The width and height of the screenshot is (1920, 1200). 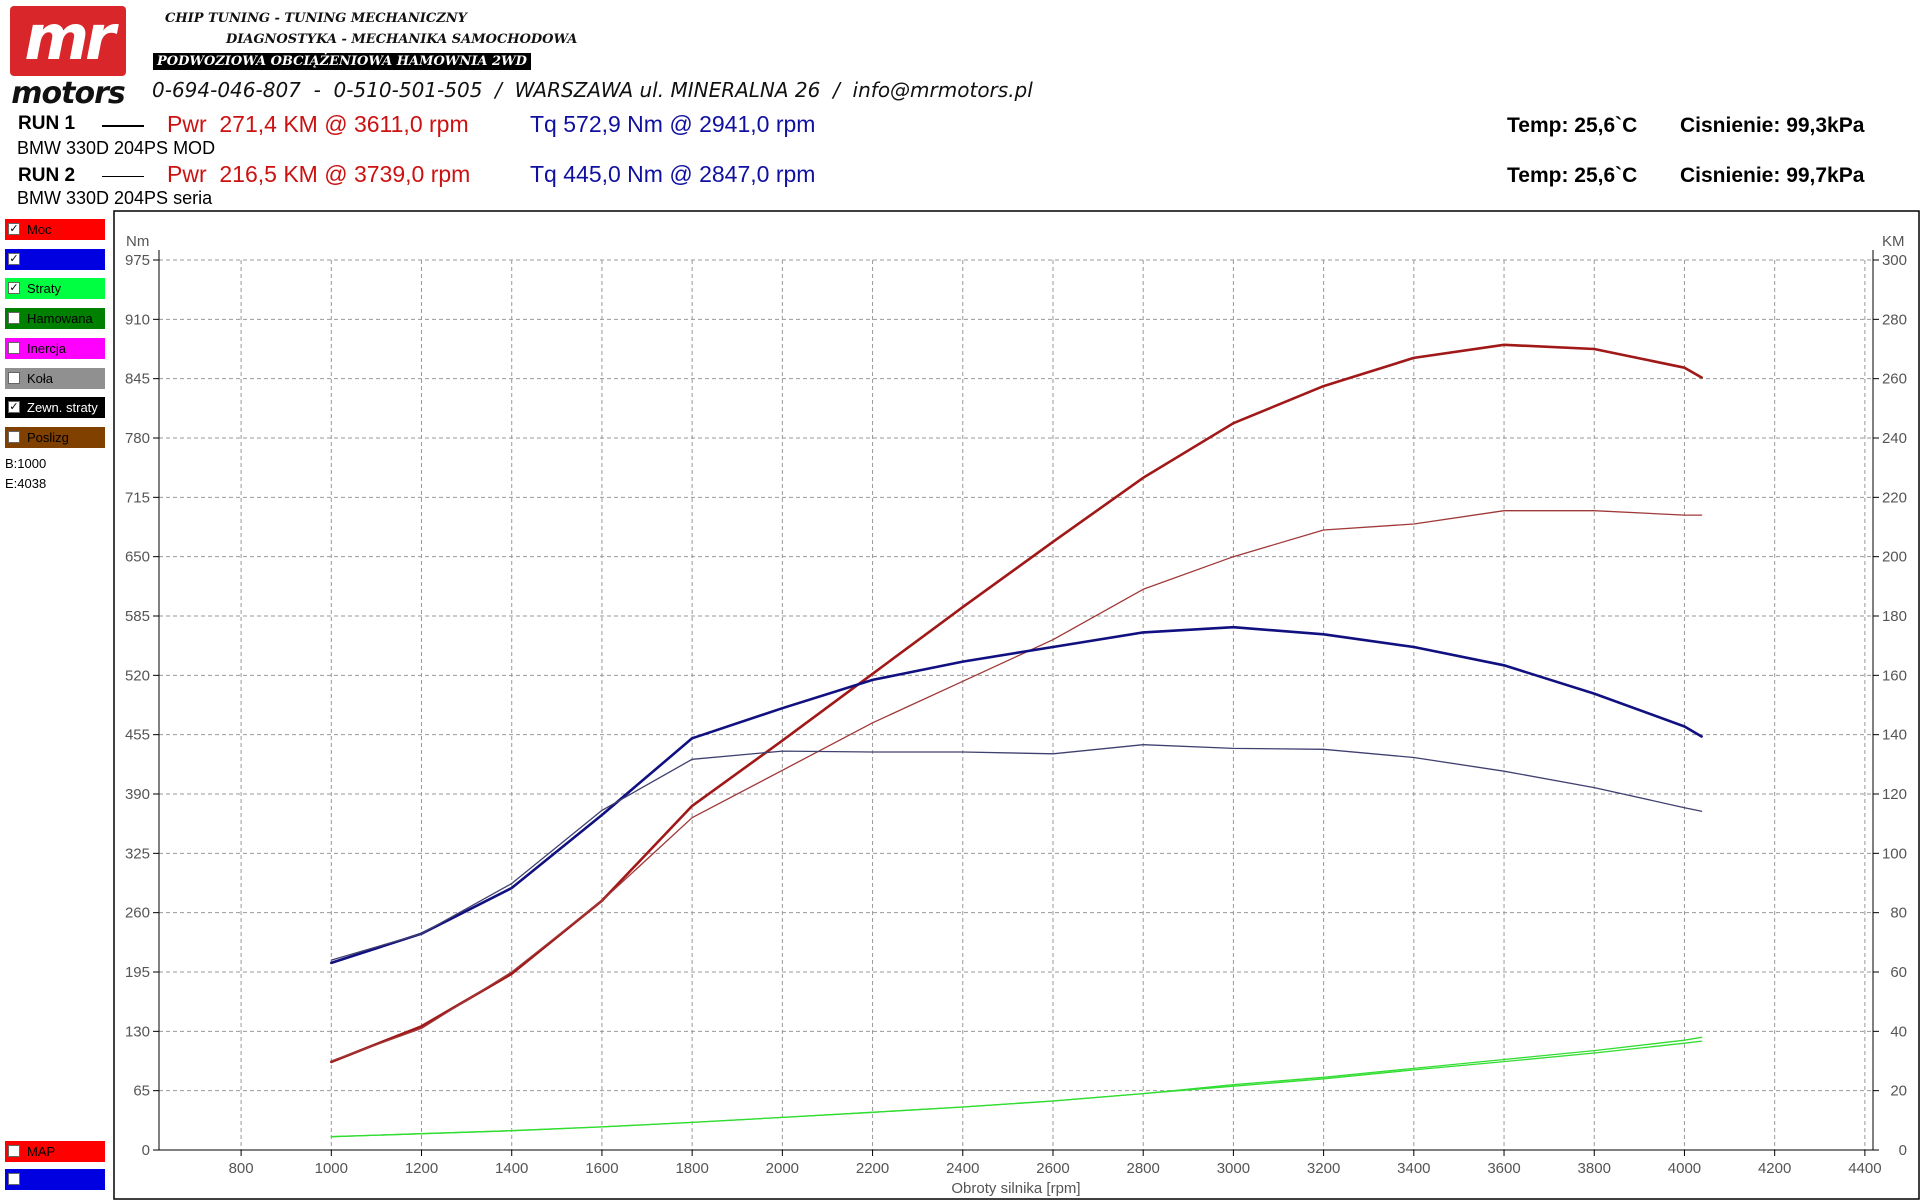 I want to click on x-tick-label: 2800, so click(x=1143, y=1168).